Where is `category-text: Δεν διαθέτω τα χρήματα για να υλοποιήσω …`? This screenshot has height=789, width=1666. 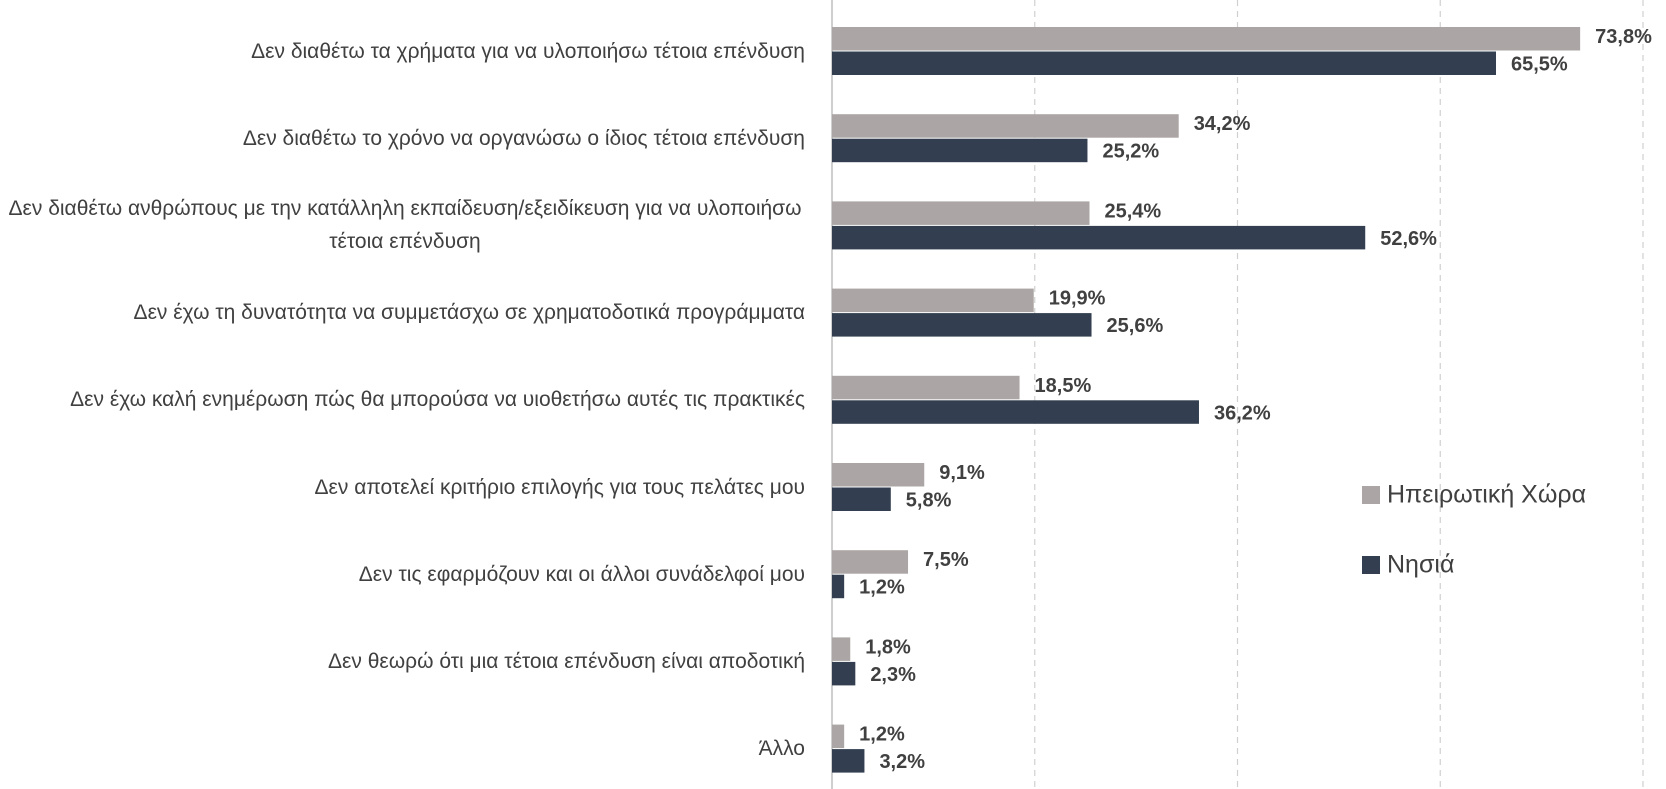 category-text: Δεν διαθέτω τα χρήματα για να υλοποιήσω … is located at coordinates (528, 51).